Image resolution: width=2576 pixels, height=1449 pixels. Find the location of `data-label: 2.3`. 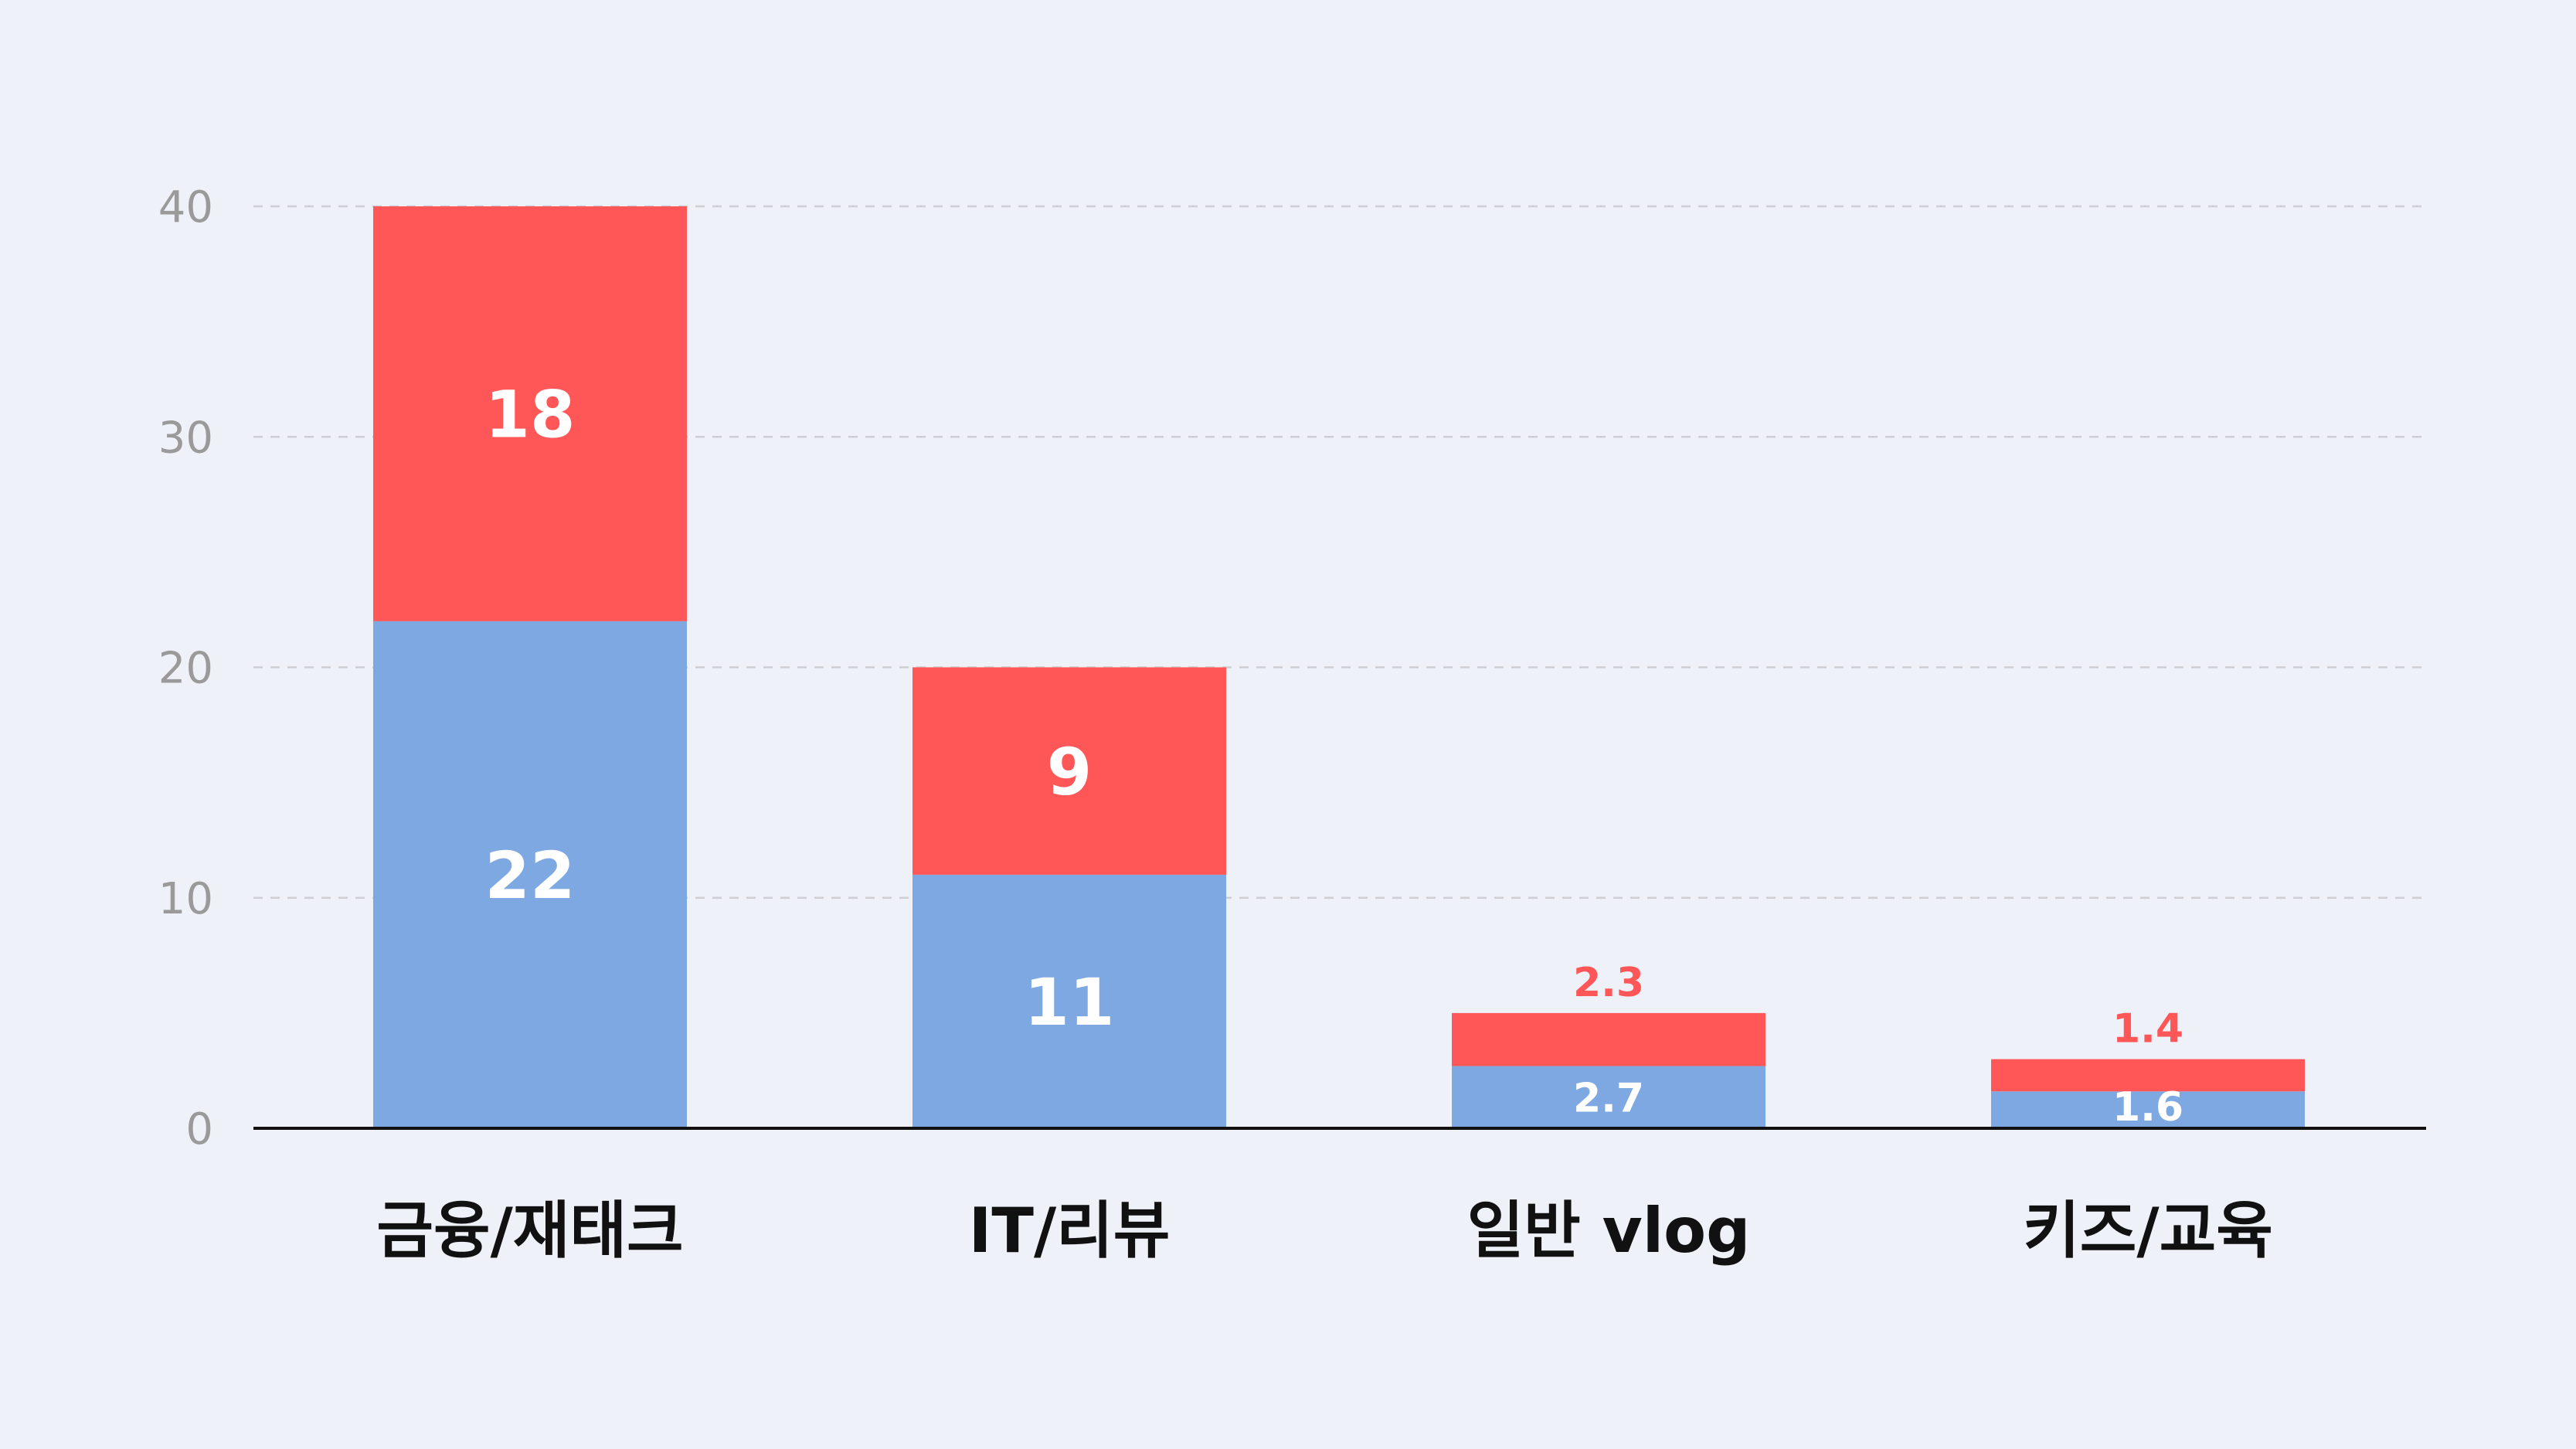

data-label: 2.3 is located at coordinates (1608, 983).